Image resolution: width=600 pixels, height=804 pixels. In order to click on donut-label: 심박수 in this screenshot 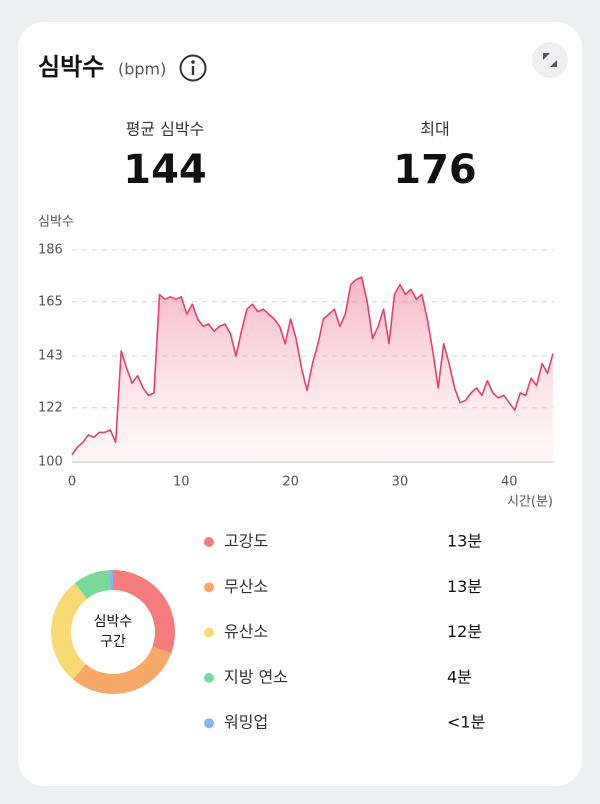, I will do `click(113, 622)`.